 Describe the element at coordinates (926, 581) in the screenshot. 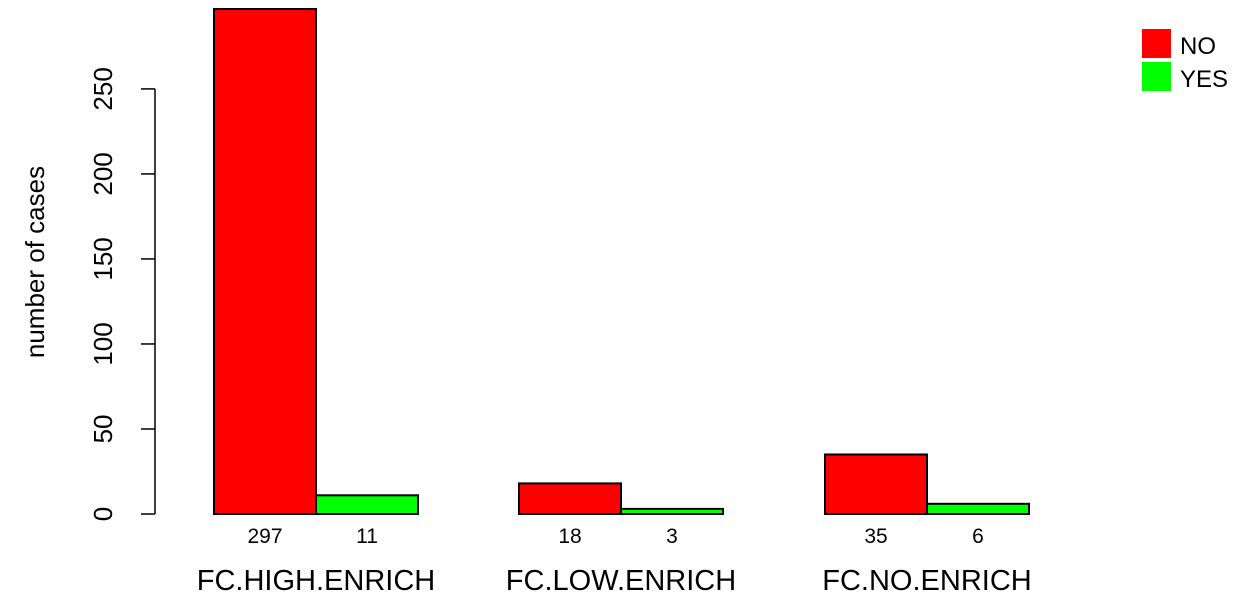

I see `category-label: FC.NO.ENRICH` at that location.